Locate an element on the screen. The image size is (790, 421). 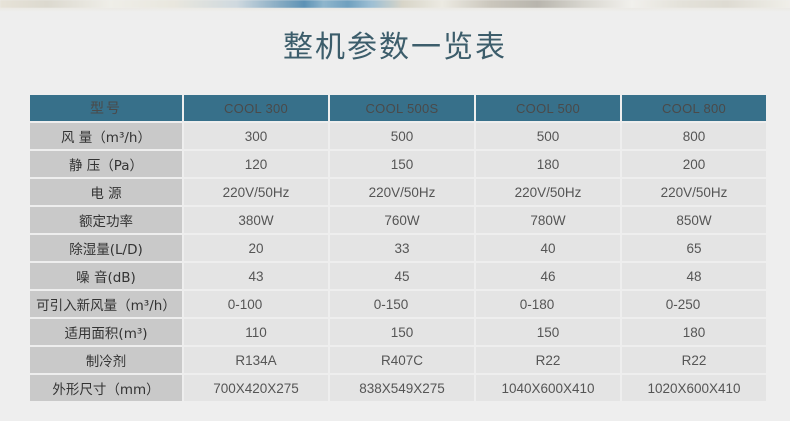
cell-value: 800 is located at coordinates (694, 136).